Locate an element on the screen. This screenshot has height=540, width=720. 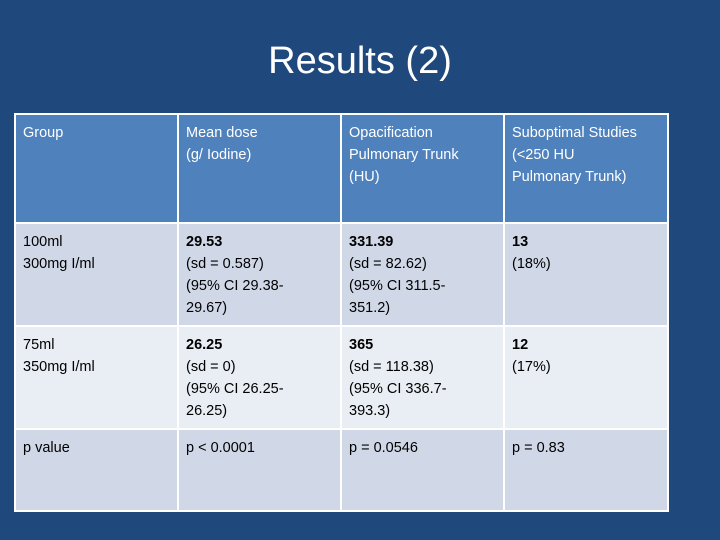
cell-line: (95% CI 29.38- is located at coordinates (235, 286).